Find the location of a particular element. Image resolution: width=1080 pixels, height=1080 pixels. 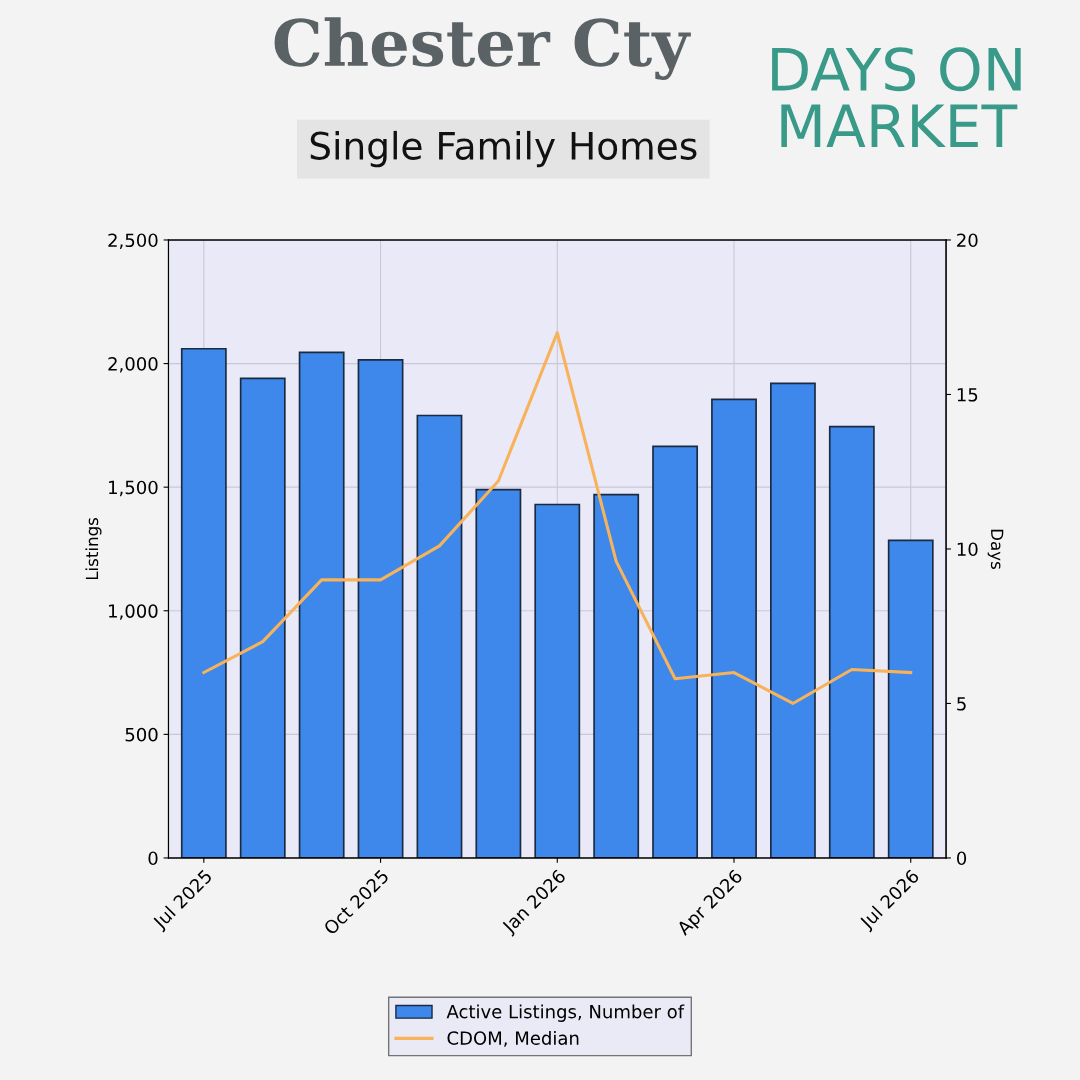

y-tick-label: 2,000 is located at coordinates (133, 365).